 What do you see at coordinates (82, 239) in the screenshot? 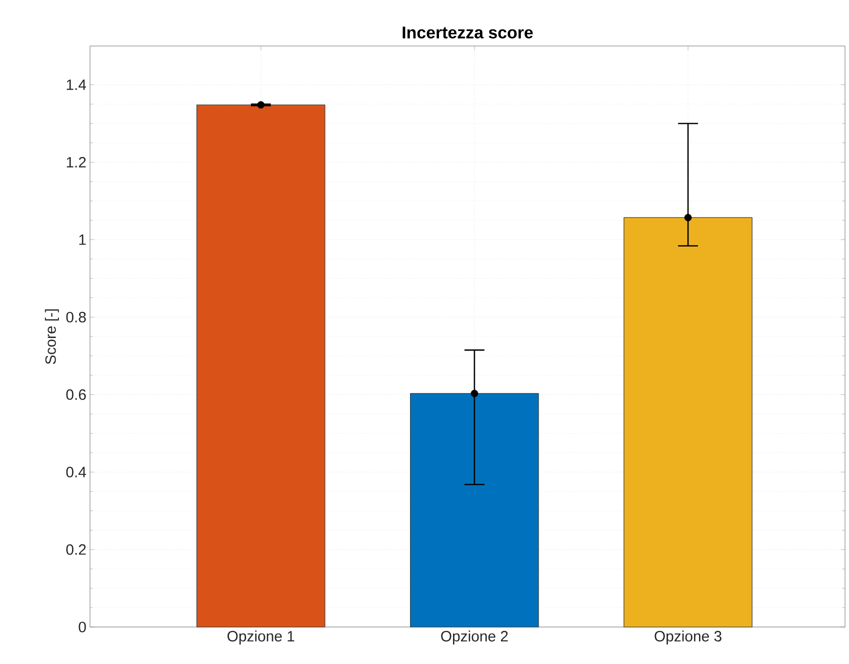
I see `y-tick-label: 1` at bounding box center [82, 239].